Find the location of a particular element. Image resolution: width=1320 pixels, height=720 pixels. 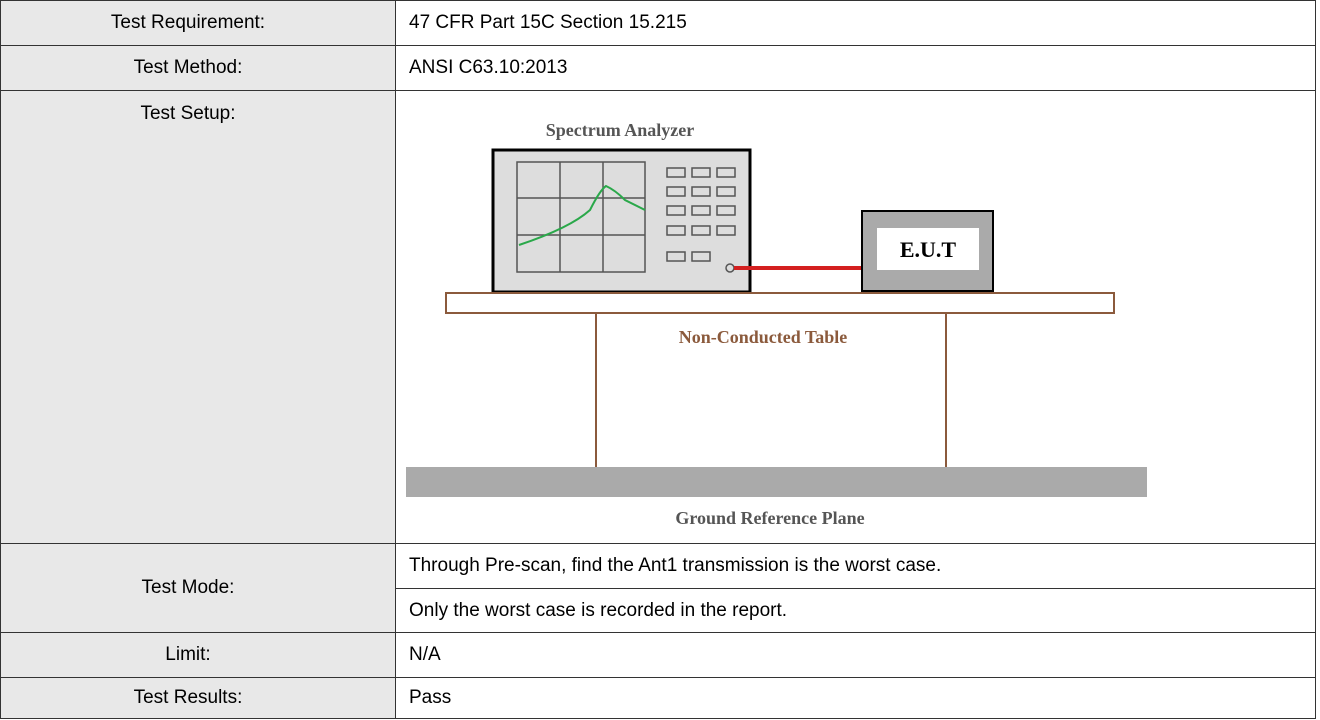

ground-label: Ground Reference Plane is located at coordinates (769, 518).